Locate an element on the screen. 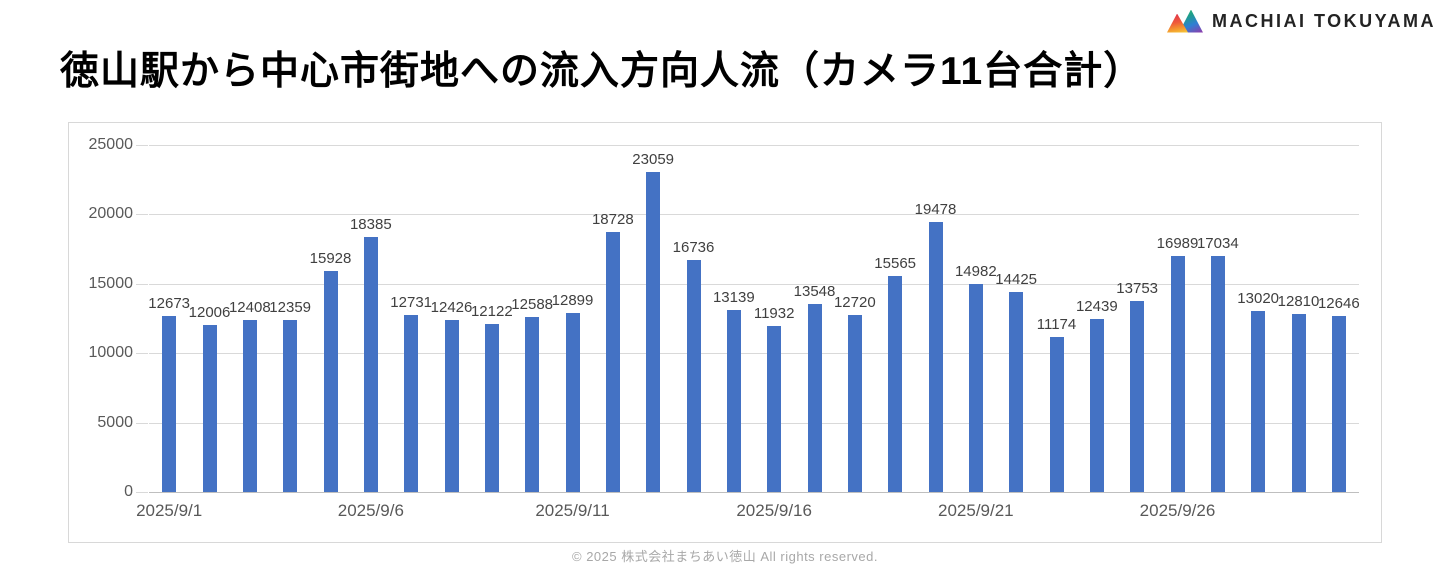 This screenshot has width=1450, height=574. copyright-text: © 2025 株式会社まちあい徳山 All rights reserved. is located at coordinates (725, 556).